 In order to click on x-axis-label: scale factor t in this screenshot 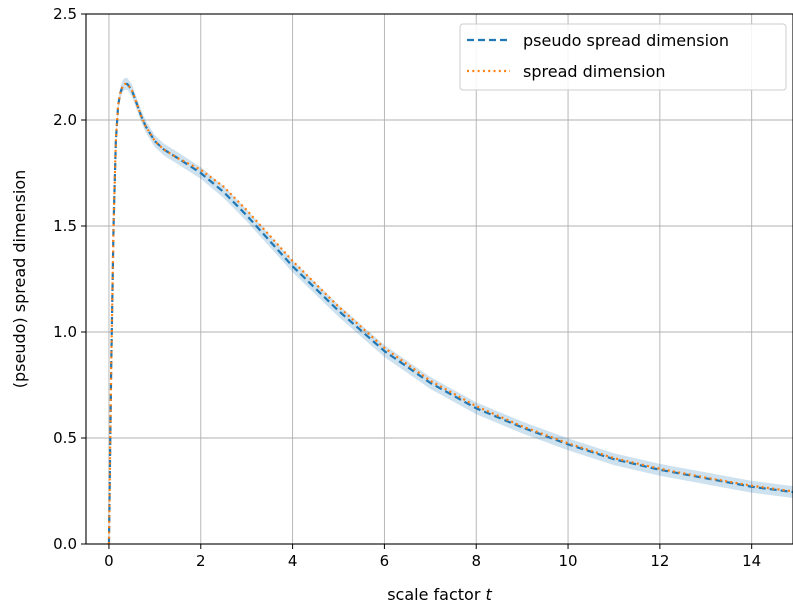, I will do `click(439, 594)`.